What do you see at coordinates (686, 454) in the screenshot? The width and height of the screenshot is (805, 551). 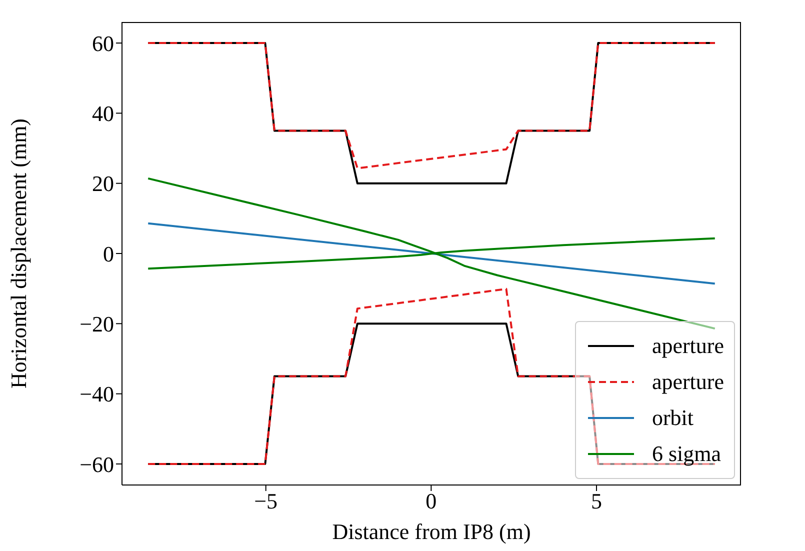 I see `legend-label: 6 sigma` at bounding box center [686, 454].